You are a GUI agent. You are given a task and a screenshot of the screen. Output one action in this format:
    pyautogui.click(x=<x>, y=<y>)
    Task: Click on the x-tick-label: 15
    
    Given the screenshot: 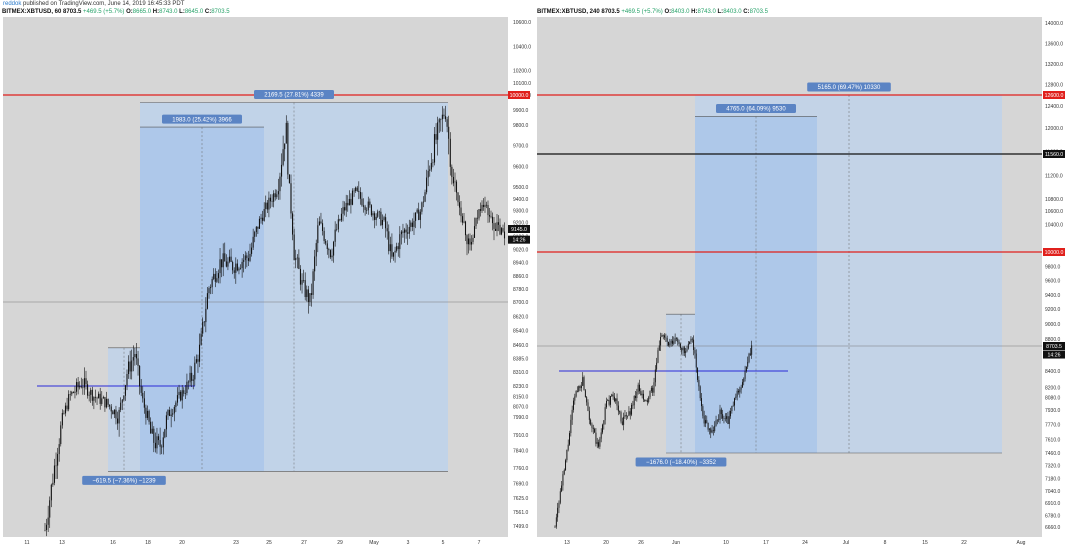 What is the action you would take?
    pyautogui.click(x=925, y=543)
    